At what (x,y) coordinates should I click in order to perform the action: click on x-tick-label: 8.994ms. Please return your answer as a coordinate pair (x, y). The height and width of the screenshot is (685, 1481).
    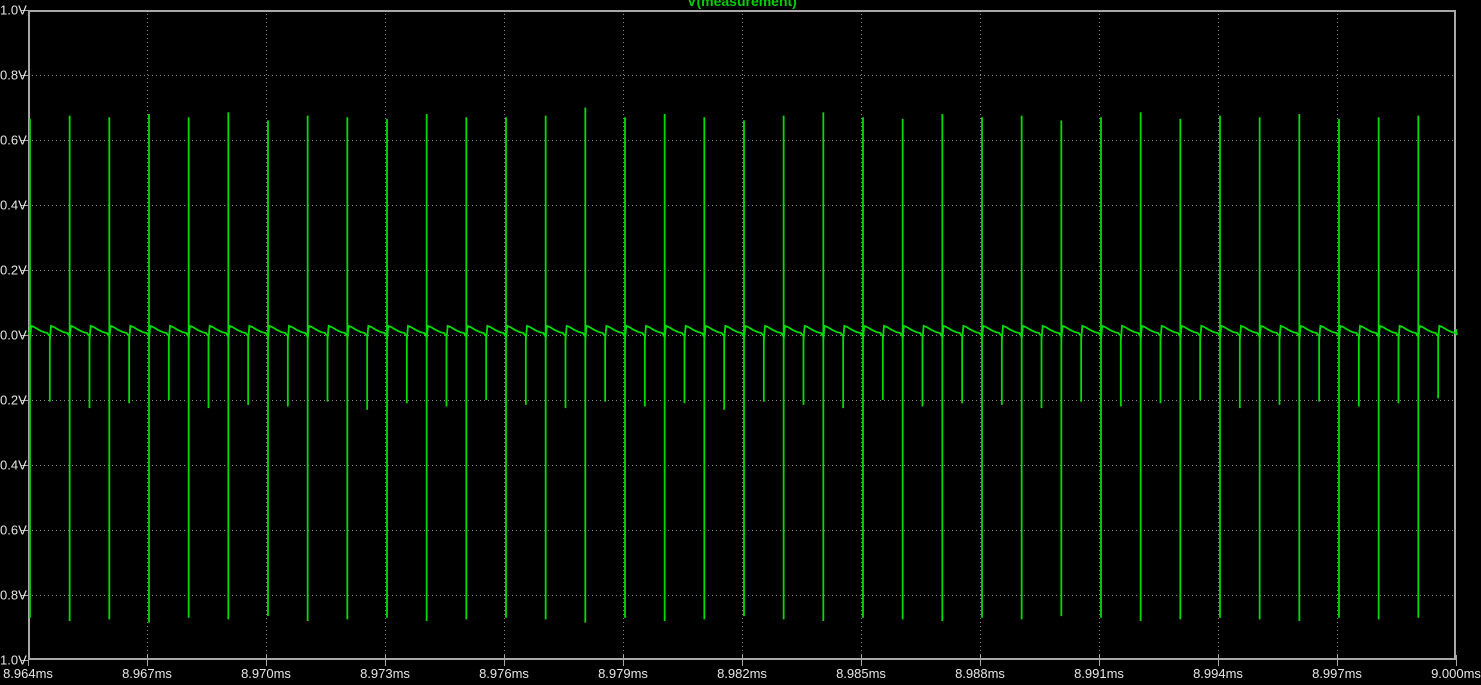
    Looking at the image, I should click on (1218, 673).